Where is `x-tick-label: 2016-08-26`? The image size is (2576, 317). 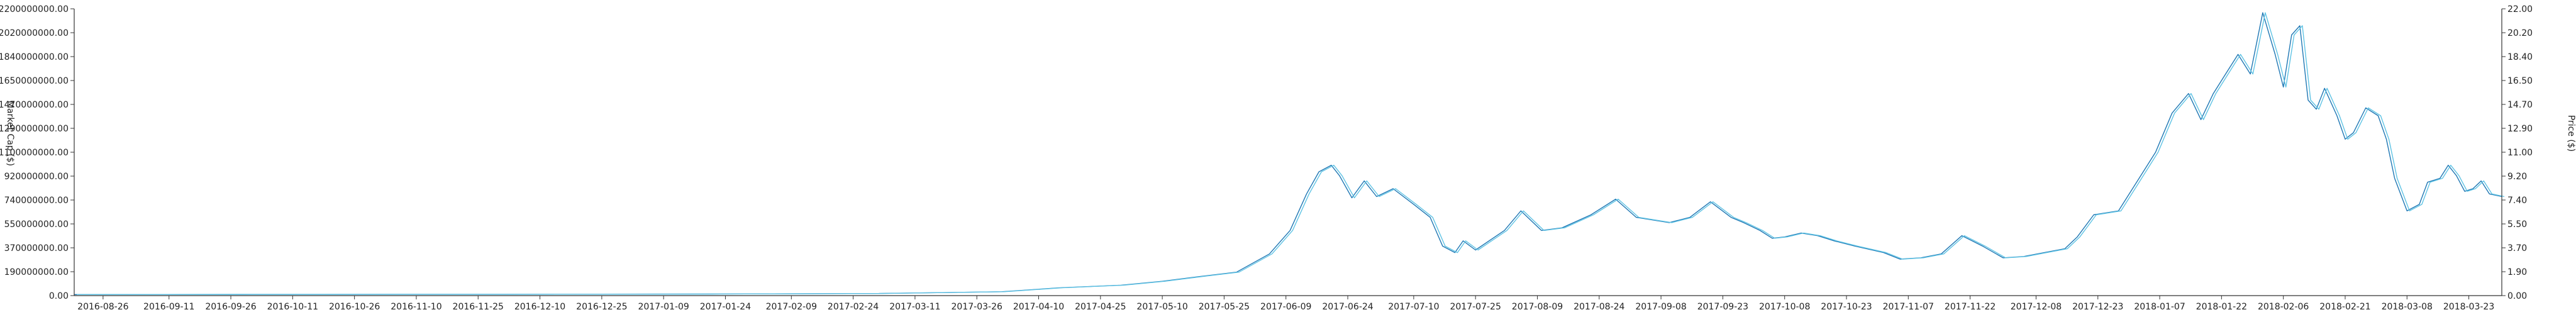 x-tick-label: 2016-08-26 is located at coordinates (102, 307).